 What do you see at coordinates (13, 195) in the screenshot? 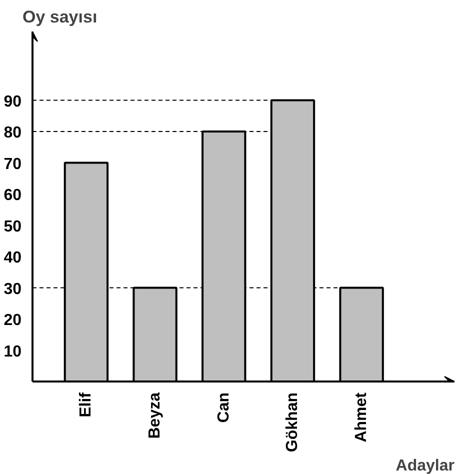
I see `y-tick-label: 60` at bounding box center [13, 195].